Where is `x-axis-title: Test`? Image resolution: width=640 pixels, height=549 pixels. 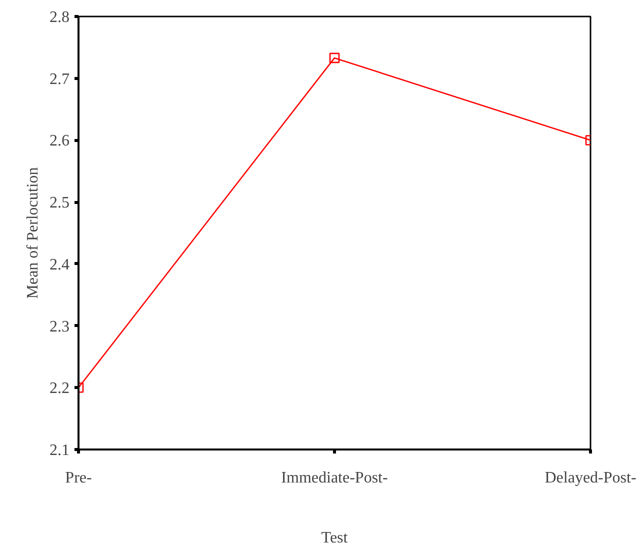 x-axis-title: Test is located at coordinates (334, 538).